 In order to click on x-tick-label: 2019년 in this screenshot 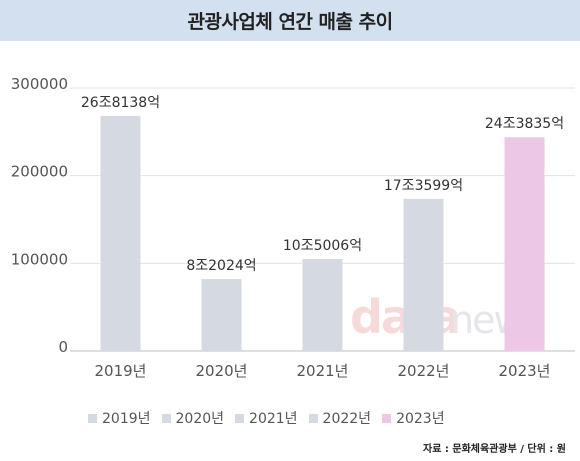, I will do `click(121, 371)`.